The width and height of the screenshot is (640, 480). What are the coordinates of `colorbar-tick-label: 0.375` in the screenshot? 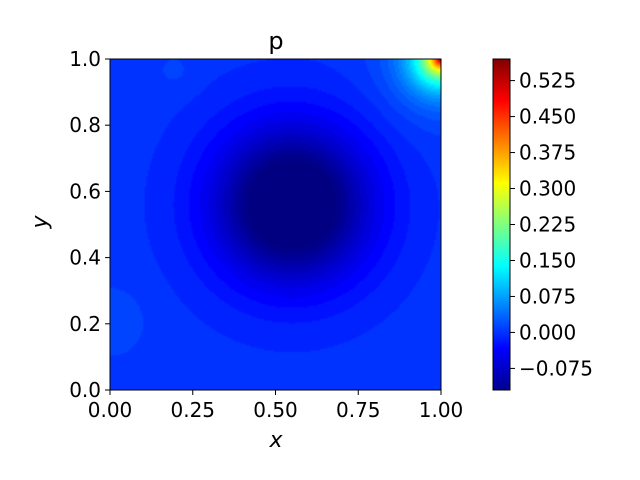 It's located at (547, 153).